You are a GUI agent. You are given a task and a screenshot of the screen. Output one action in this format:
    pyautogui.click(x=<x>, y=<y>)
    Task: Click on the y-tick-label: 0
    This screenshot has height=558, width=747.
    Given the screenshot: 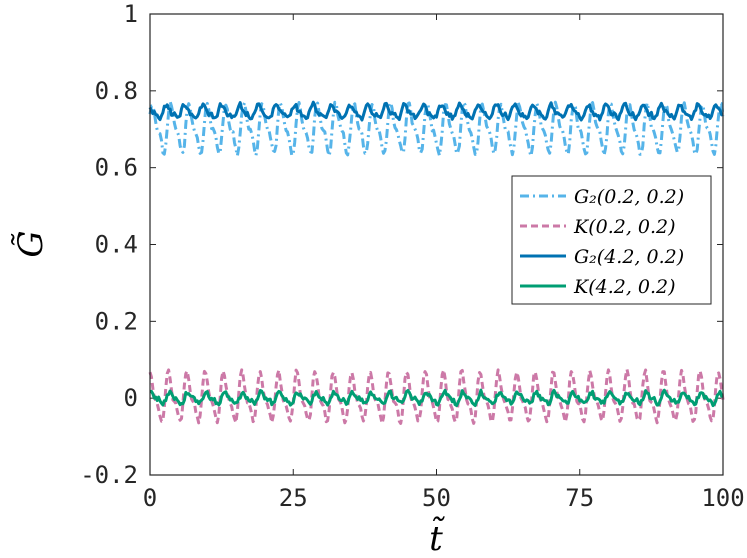 What is the action you would take?
    pyautogui.click(x=131, y=398)
    